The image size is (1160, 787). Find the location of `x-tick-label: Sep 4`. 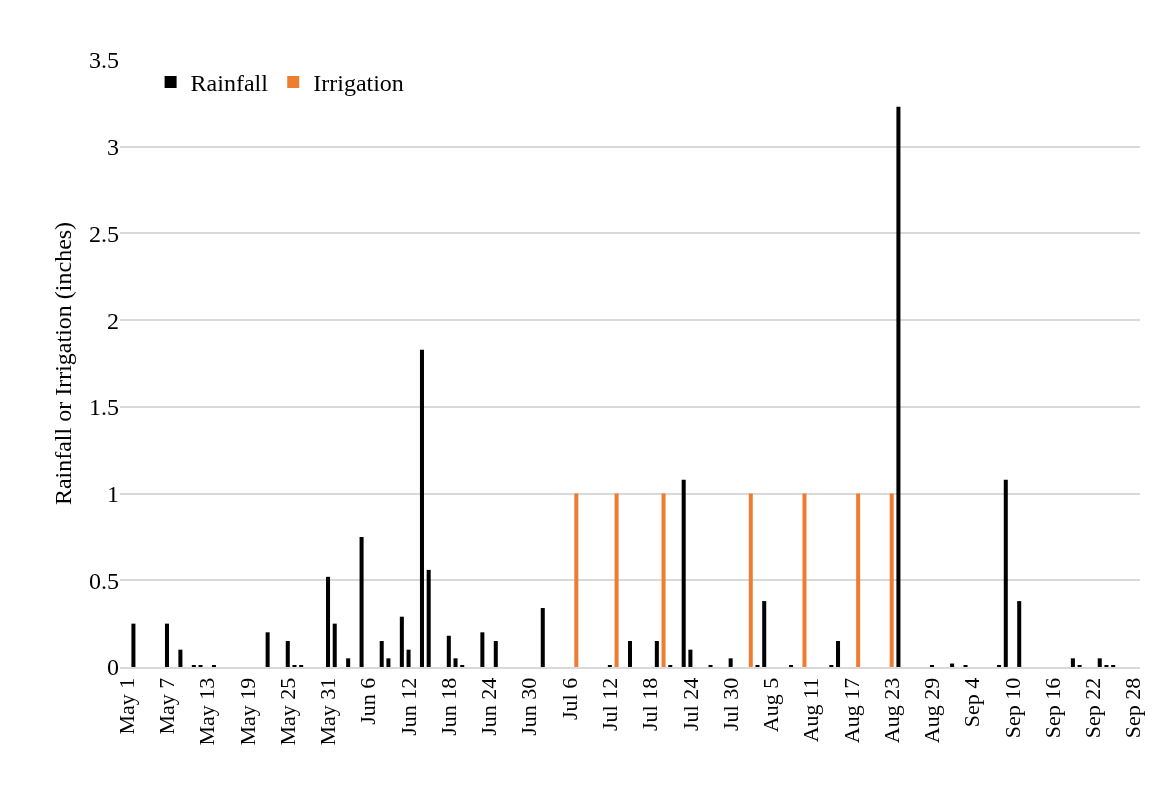

x-tick-label: Sep 4 is located at coordinates (972, 702).